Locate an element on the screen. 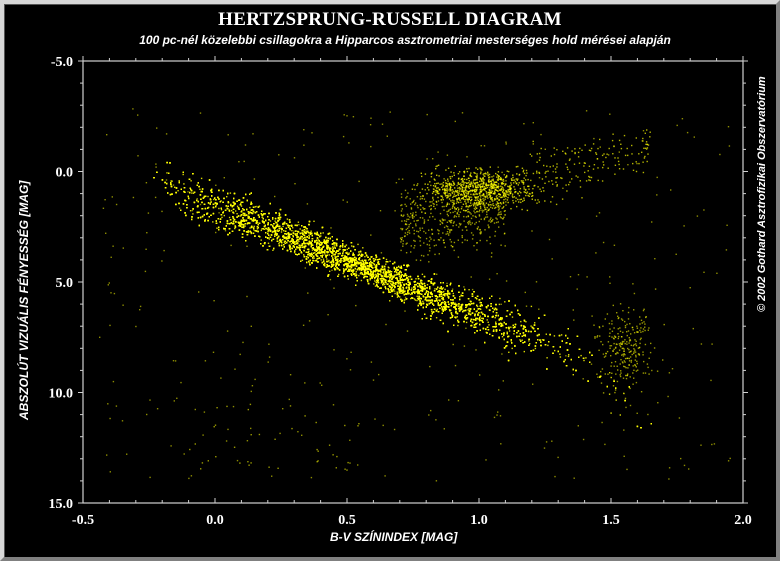 The height and width of the screenshot is (561, 780). x-tick-label: 1.5 is located at coordinates (611, 520).